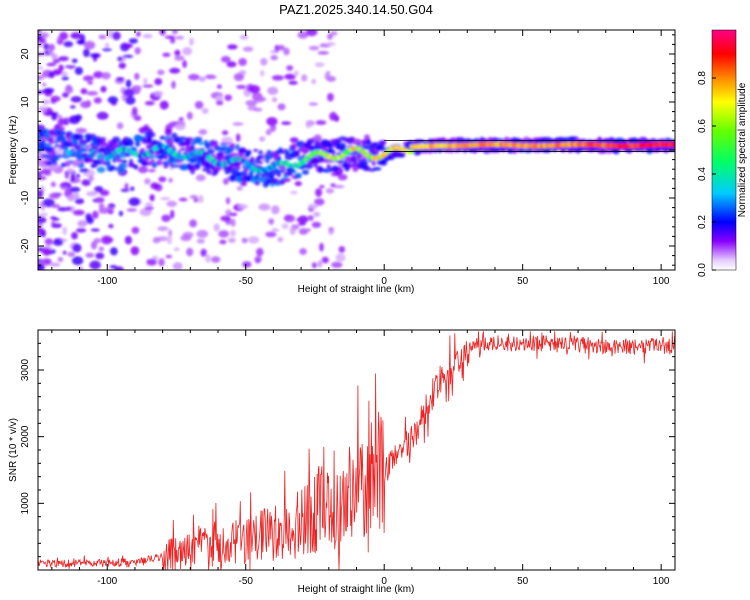  What do you see at coordinates (245, 581) in the screenshot?
I see `bottom-x-tick-label: -50` at bounding box center [245, 581].